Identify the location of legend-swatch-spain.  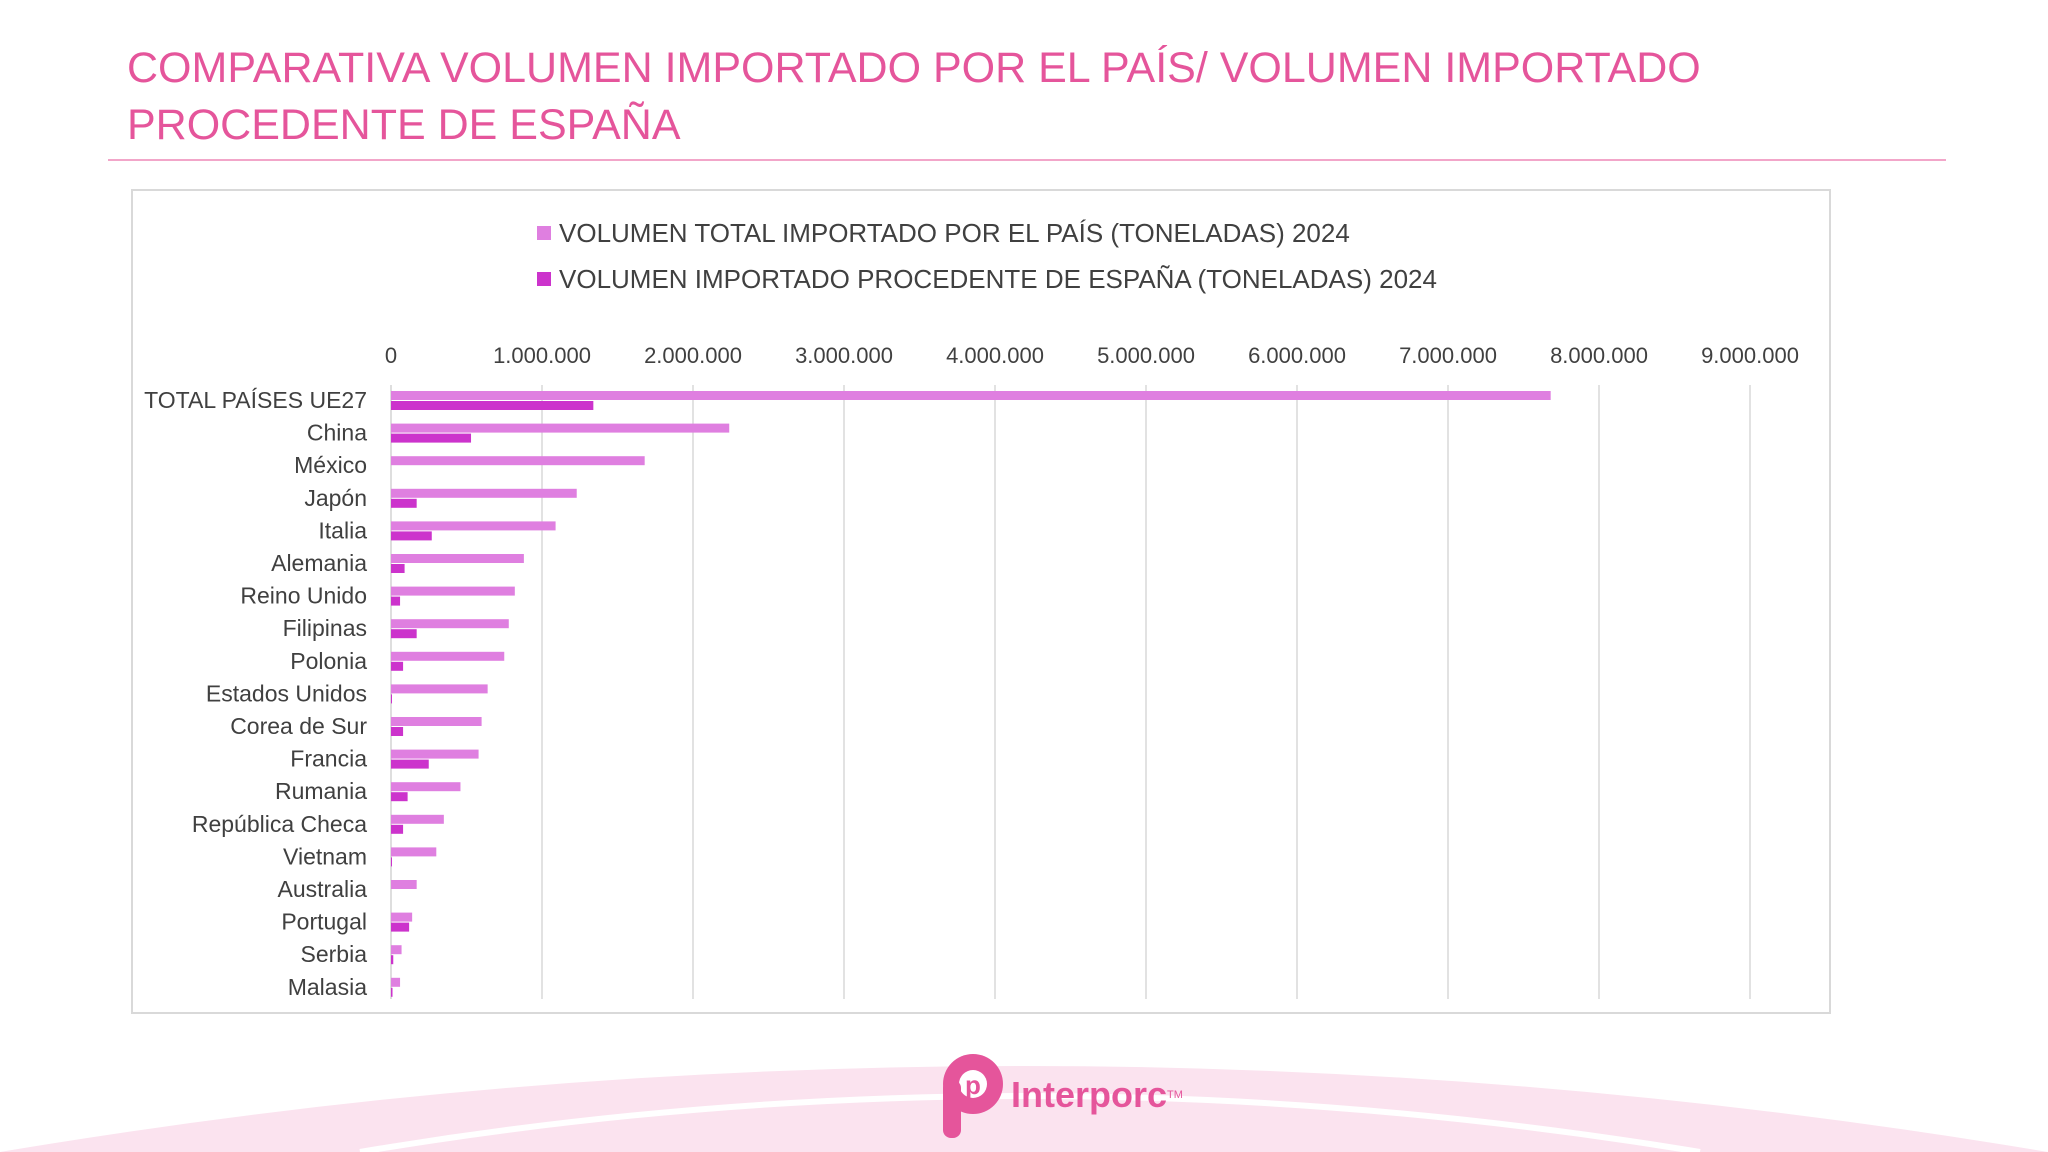
(544, 279).